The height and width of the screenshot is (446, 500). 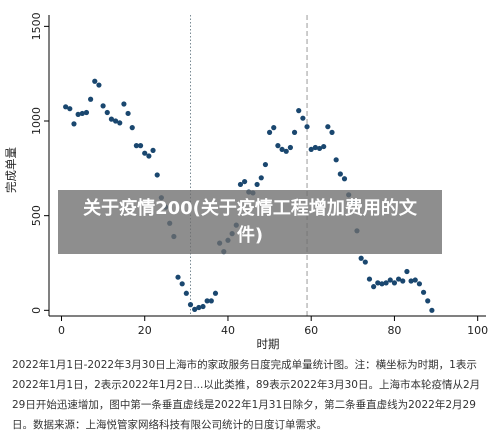 What do you see at coordinates (228, 330) in the screenshot?
I see `x-tick-label: 40` at bounding box center [228, 330].